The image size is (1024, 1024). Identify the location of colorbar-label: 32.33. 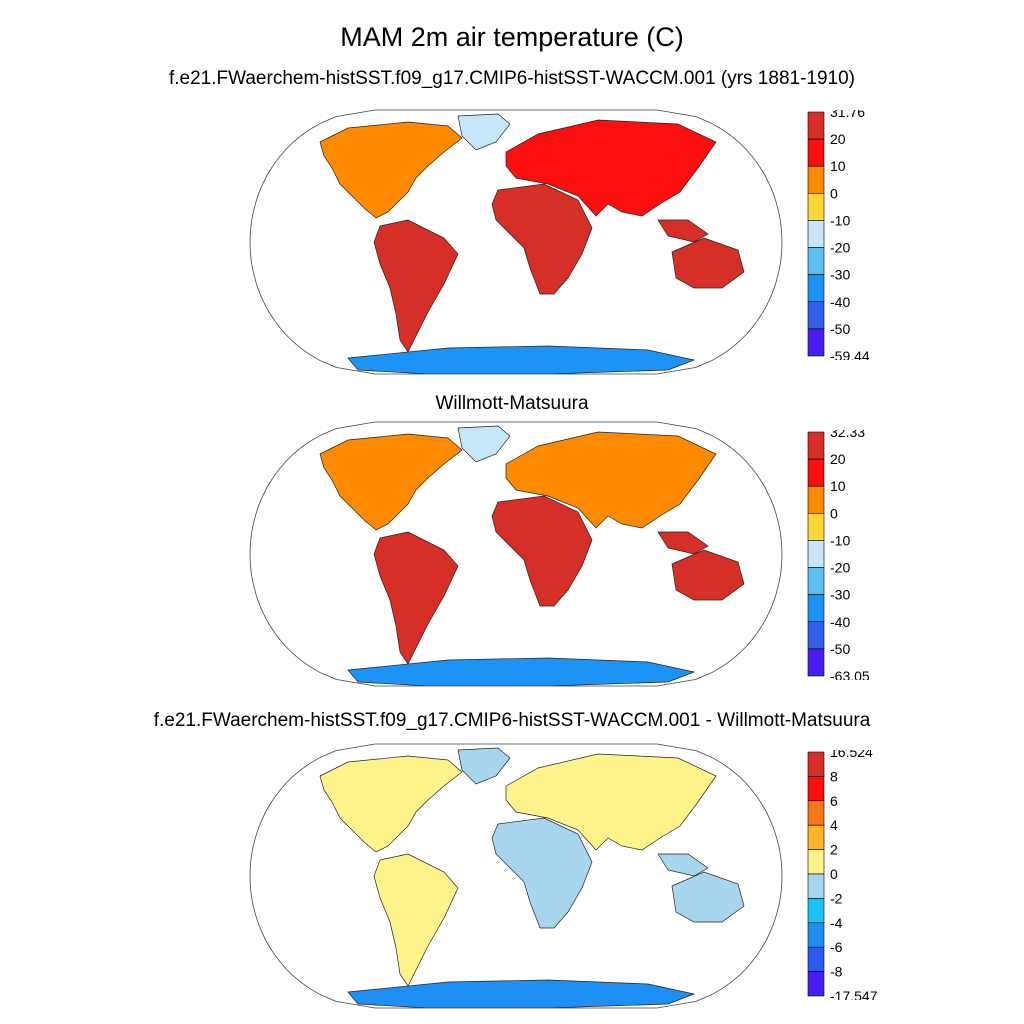
(847, 435).